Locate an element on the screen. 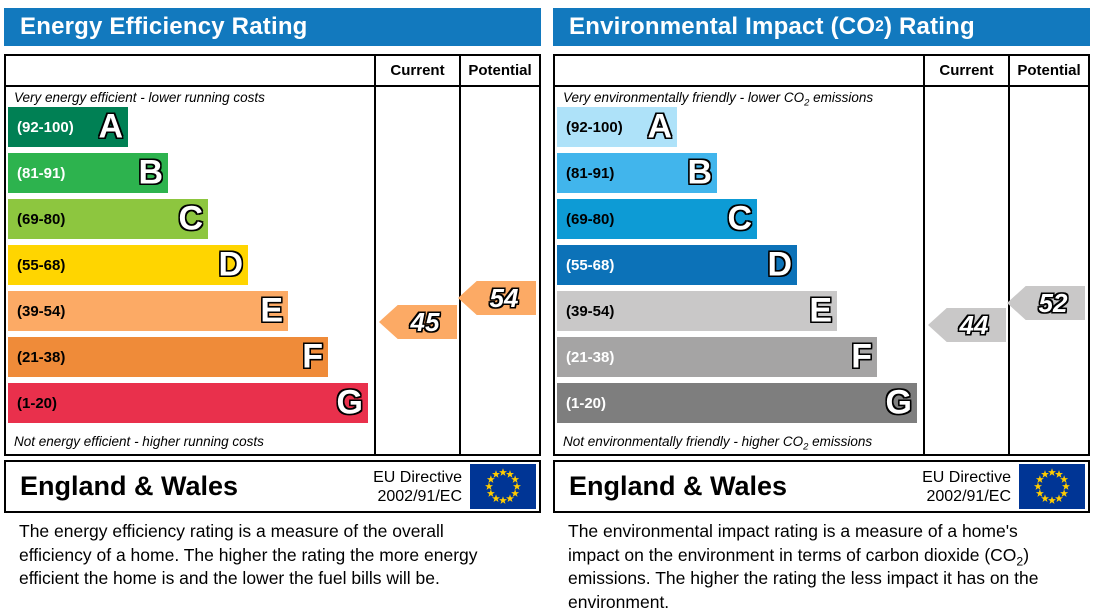  current-rating-arrow: 44 is located at coordinates (967, 325).